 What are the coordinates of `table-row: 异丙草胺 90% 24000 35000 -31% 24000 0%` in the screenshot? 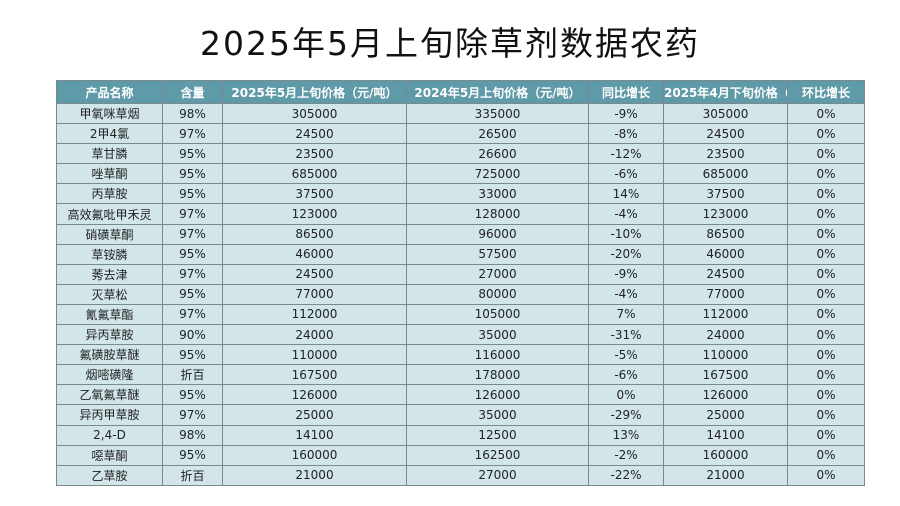 It's located at (460, 335).